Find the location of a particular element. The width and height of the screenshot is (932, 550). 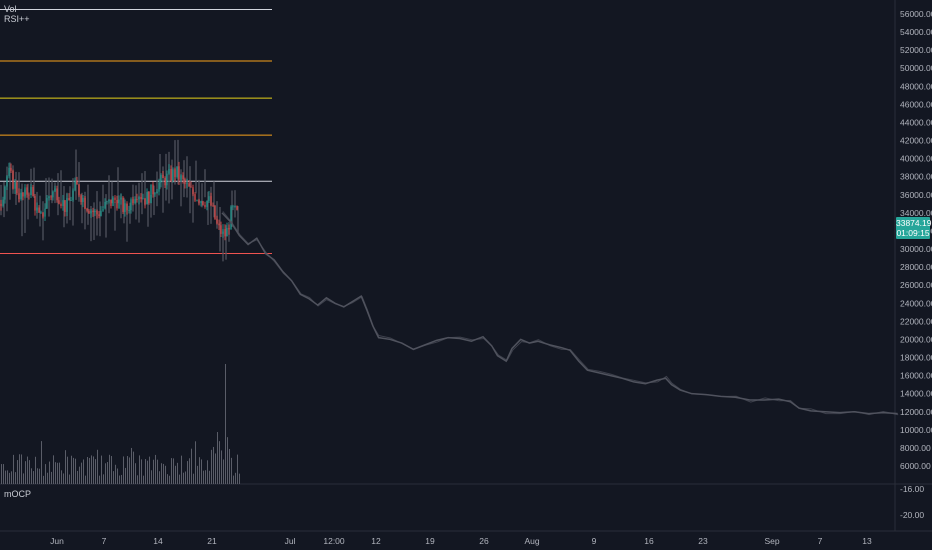

price-tick-label: 36000.00 is located at coordinates (916, 195).